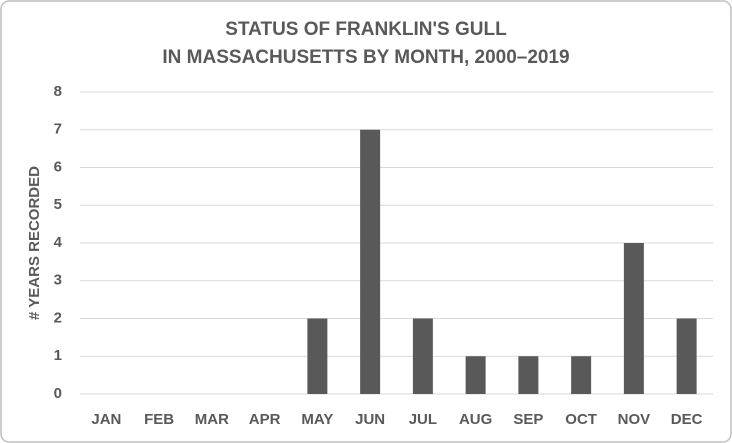 This screenshot has width=732, height=443. Describe the element at coordinates (265, 419) in the screenshot. I see `x-tick-label: APR` at that location.